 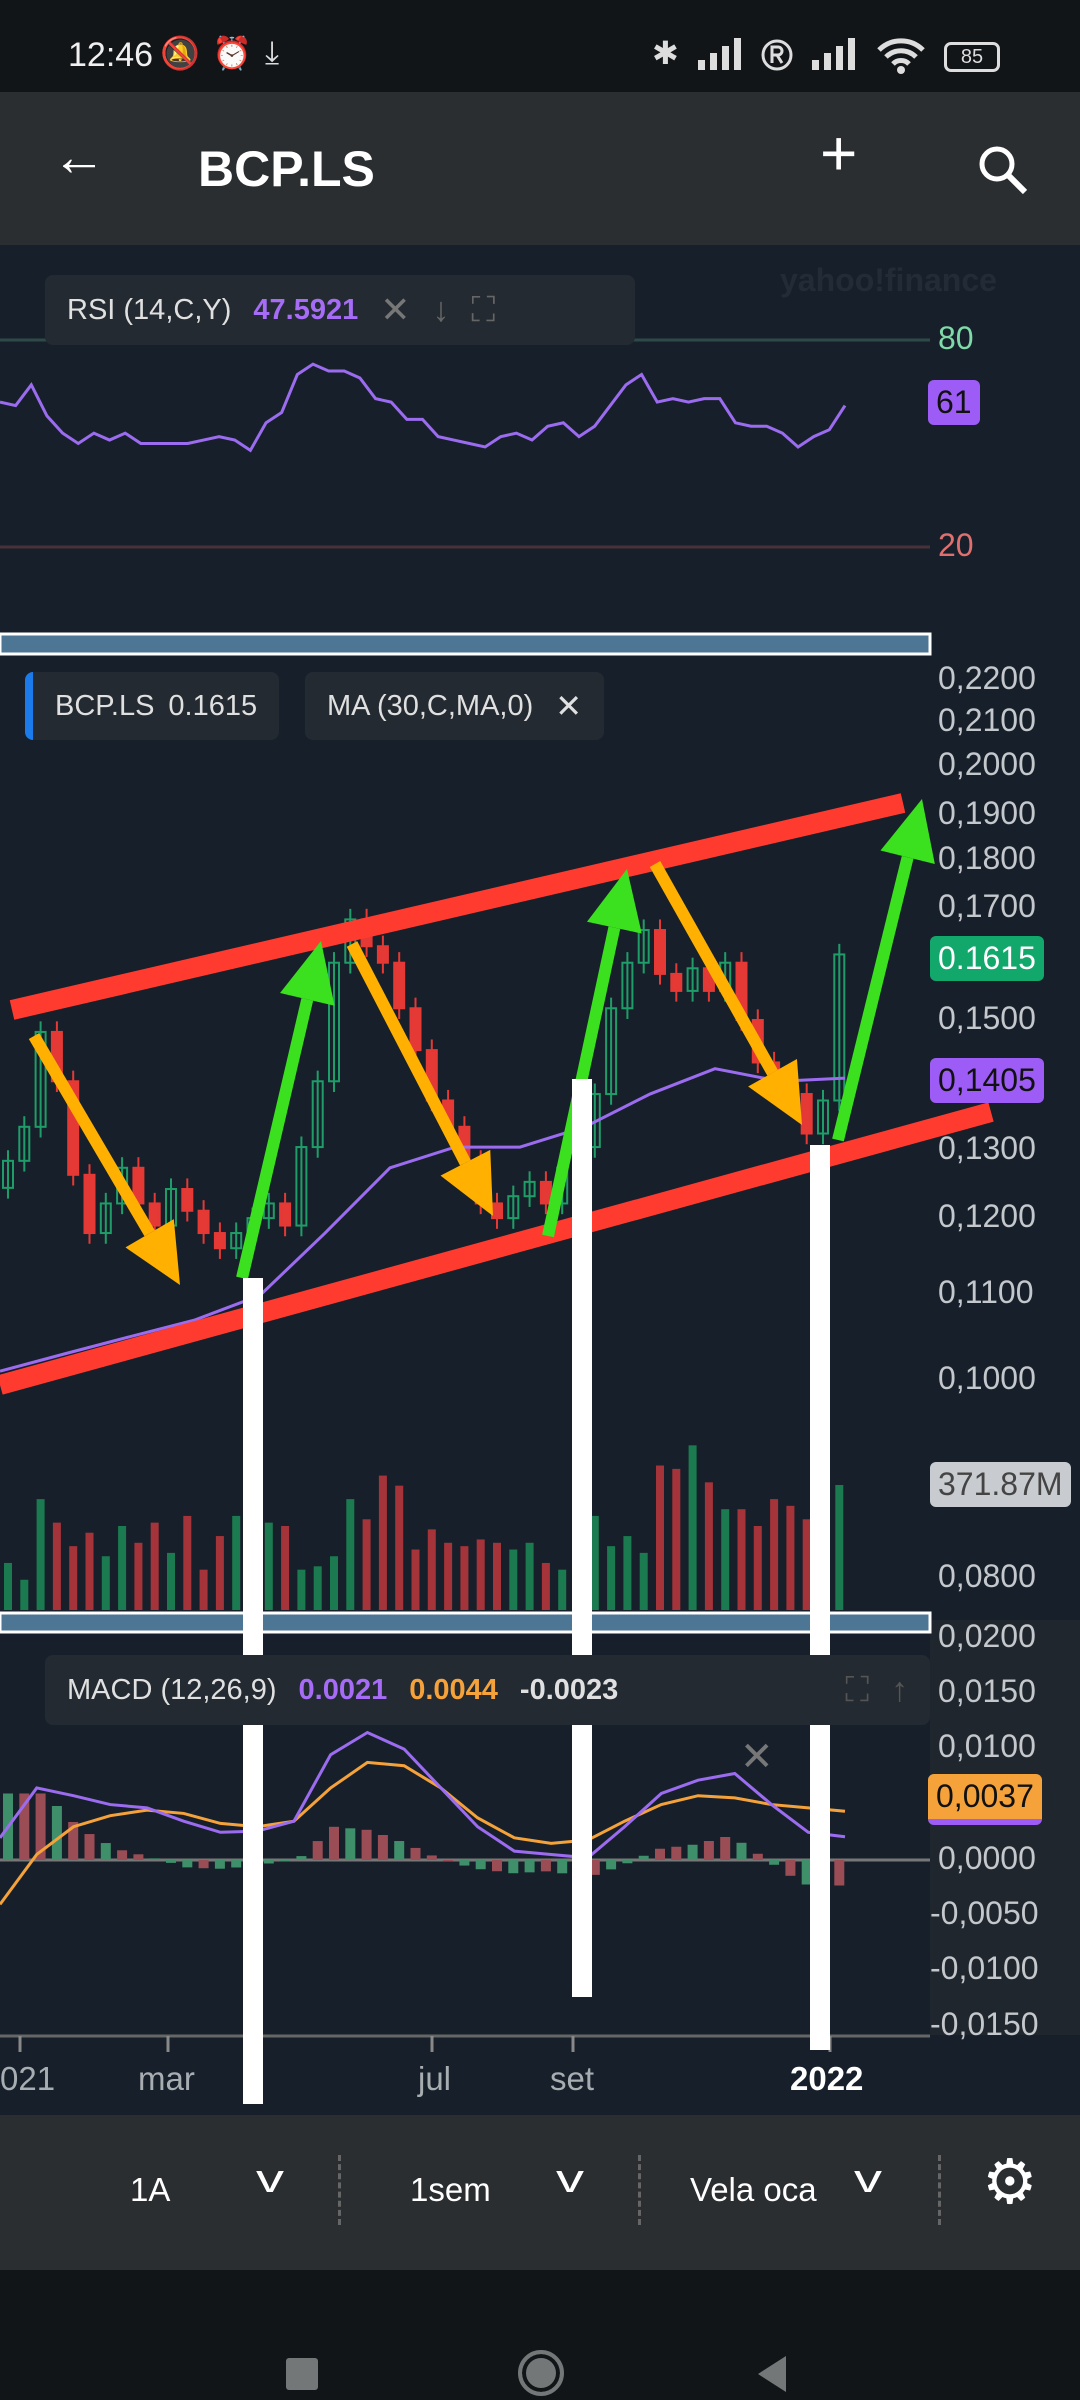 What do you see at coordinates (150, 2189) in the screenshot?
I see `range-select: 1A` at bounding box center [150, 2189].